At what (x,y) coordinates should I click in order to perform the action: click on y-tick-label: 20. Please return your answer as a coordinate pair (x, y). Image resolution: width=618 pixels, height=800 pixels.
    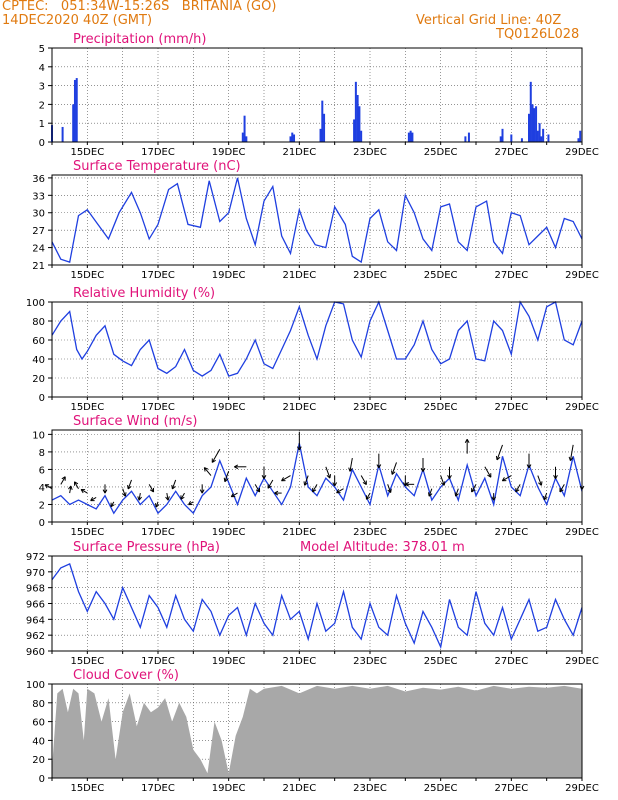
    Looking at the image, I should click on (38, 760).